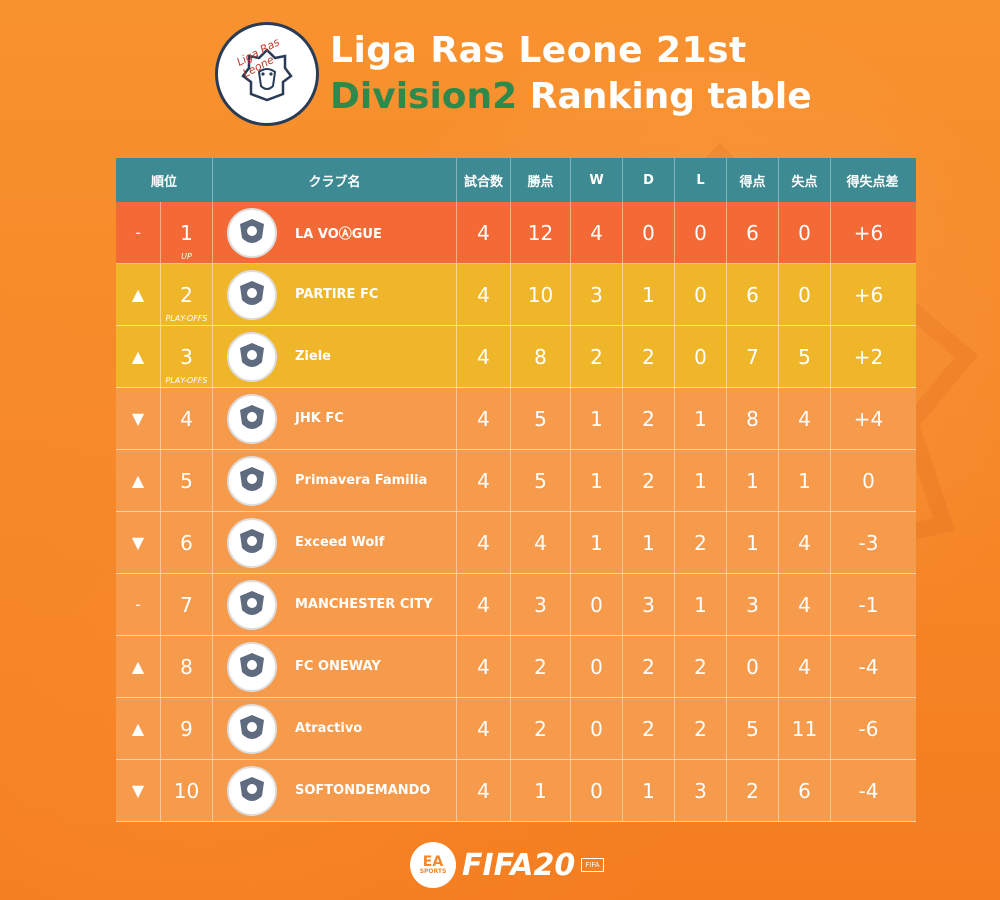 The image size is (1000, 900). What do you see at coordinates (868, 418) in the screenshot?
I see `goal-diff-cell: +4` at bounding box center [868, 418].